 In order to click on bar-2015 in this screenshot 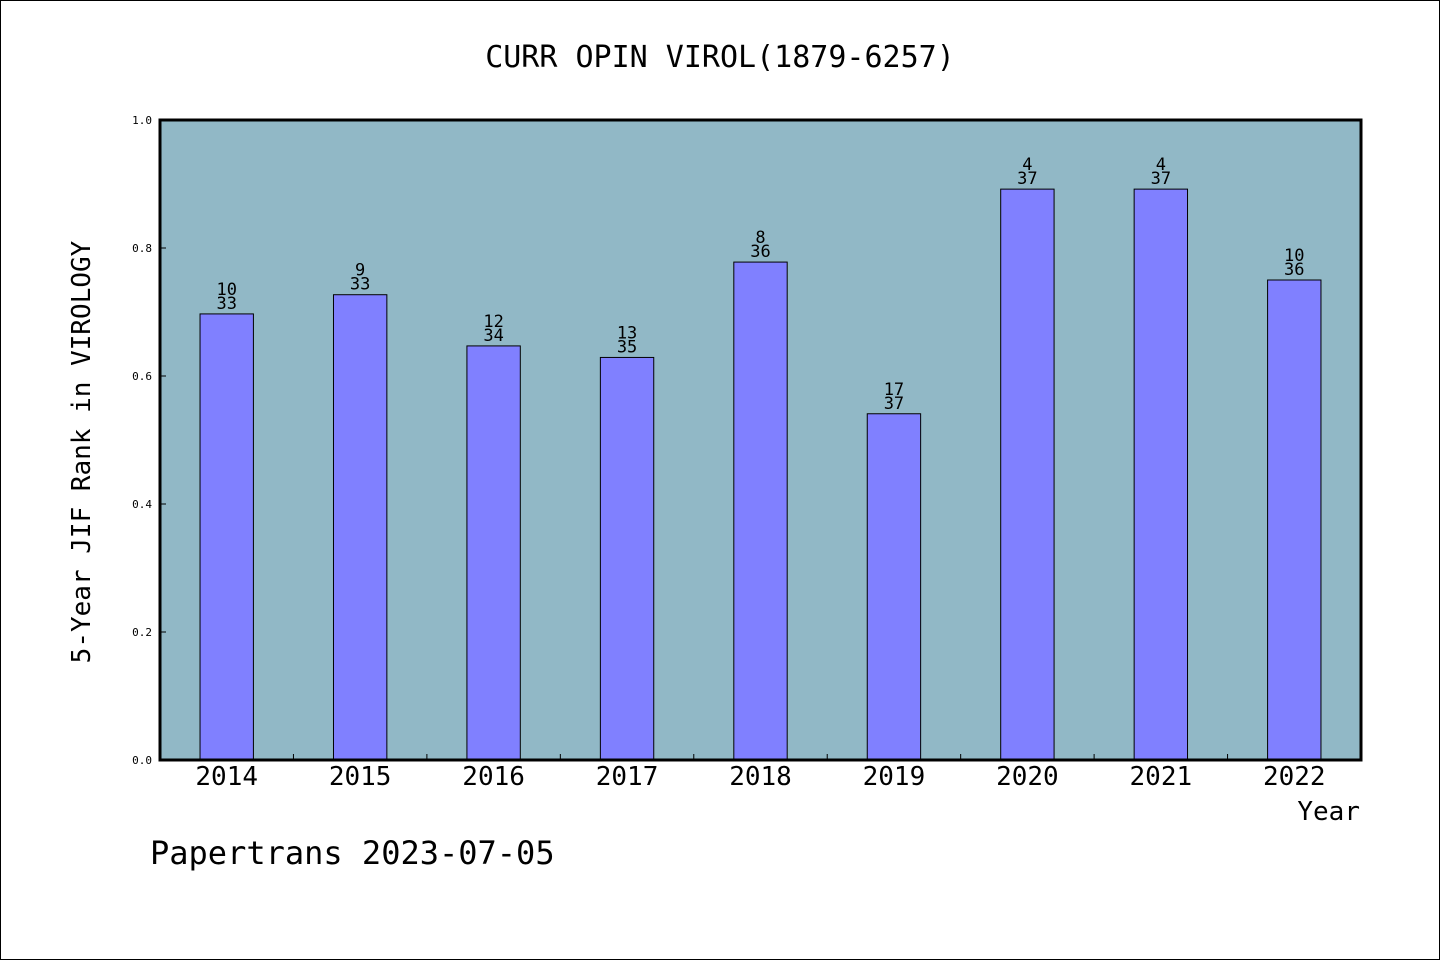, I will do `click(360, 527)`.